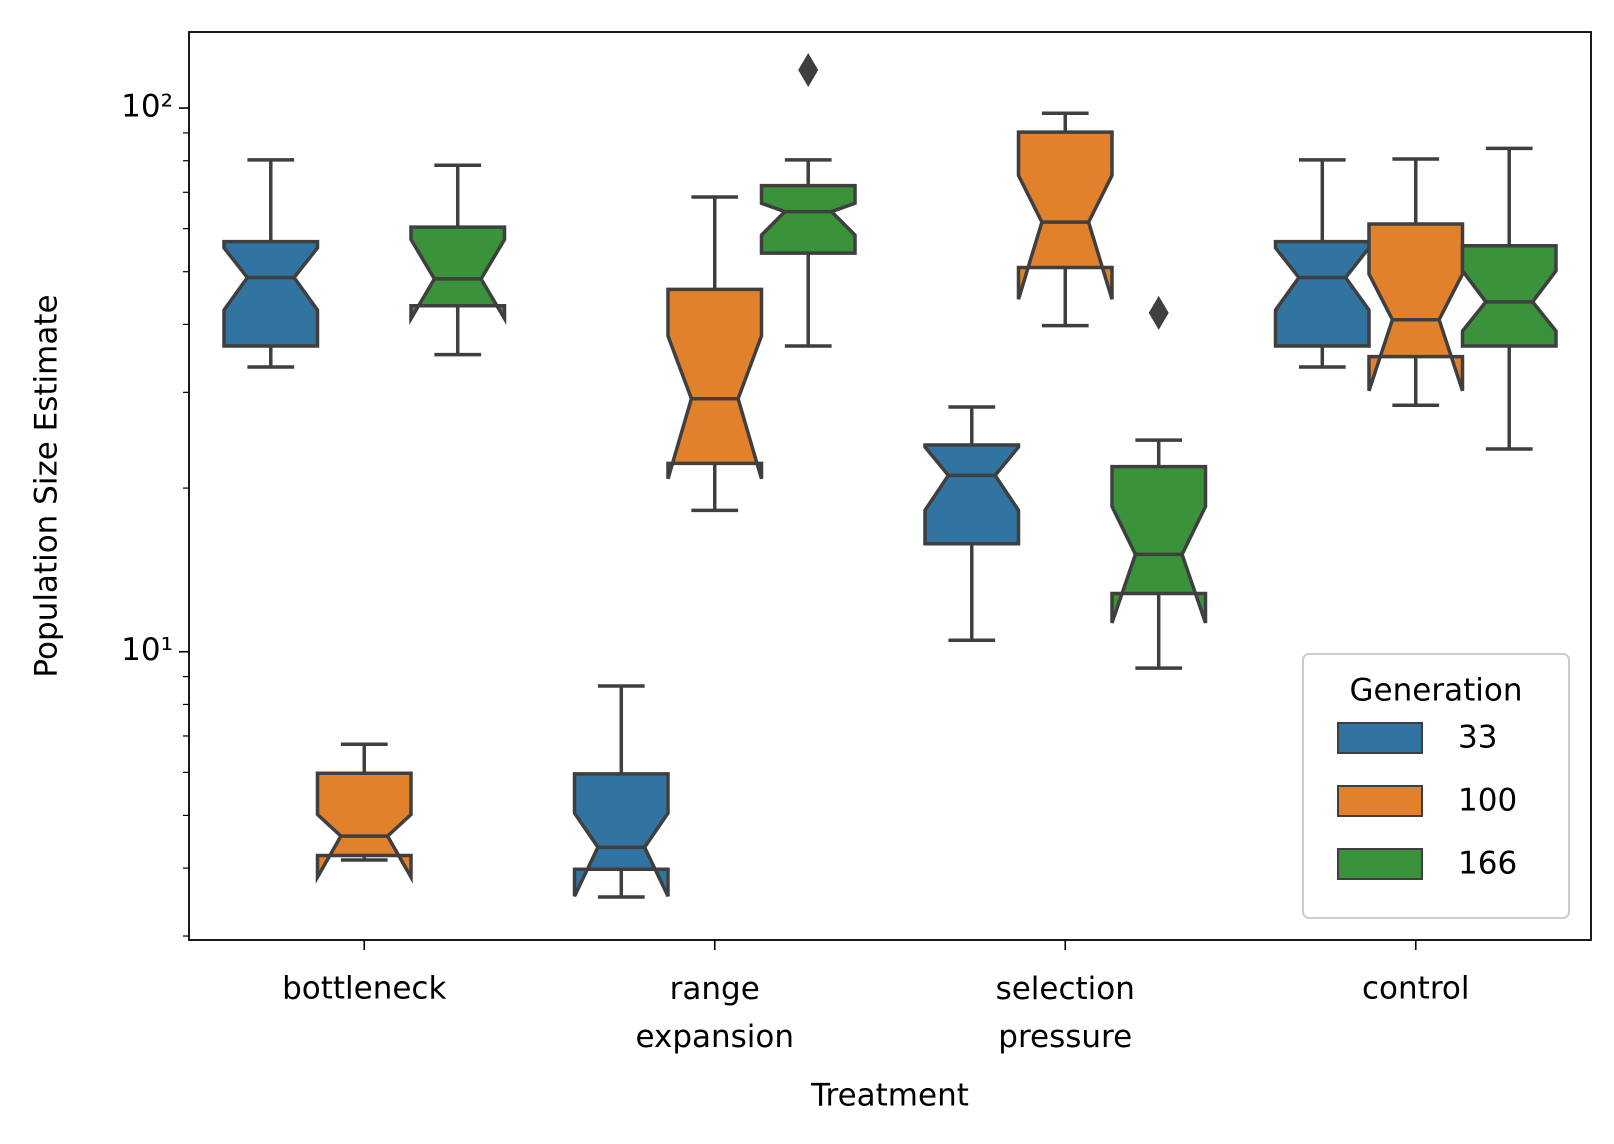  Describe the element at coordinates (714, 1013) in the screenshot. I see `x-tick-label: range expansion` at that location.